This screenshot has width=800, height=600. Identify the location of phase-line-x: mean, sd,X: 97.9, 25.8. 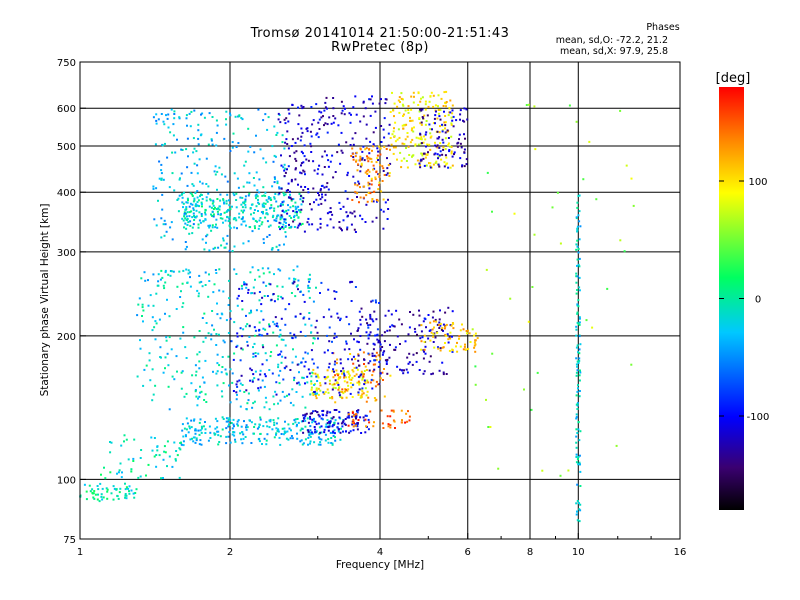
(613, 51).